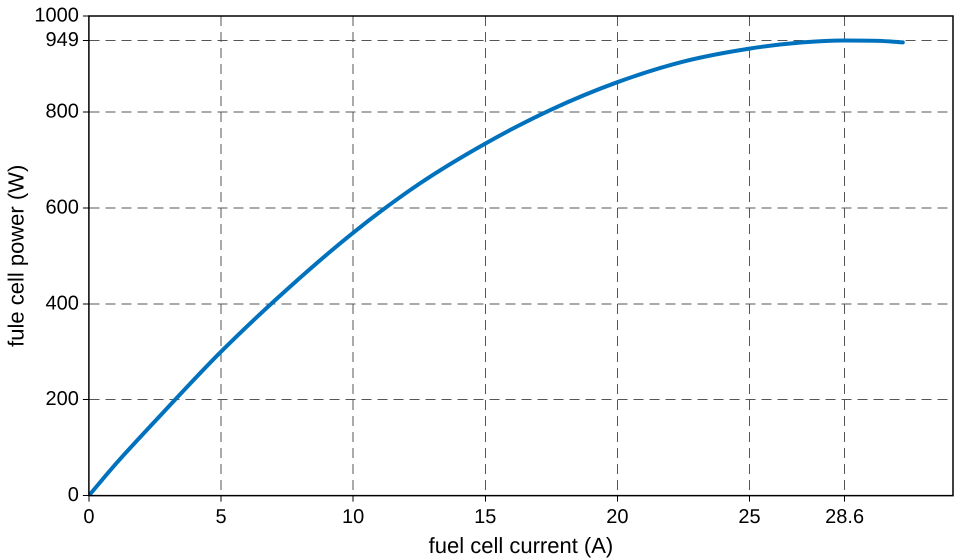 The height and width of the screenshot is (560, 955). Describe the element at coordinates (749, 517) in the screenshot. I see `x-tick-label: 25` at that location.